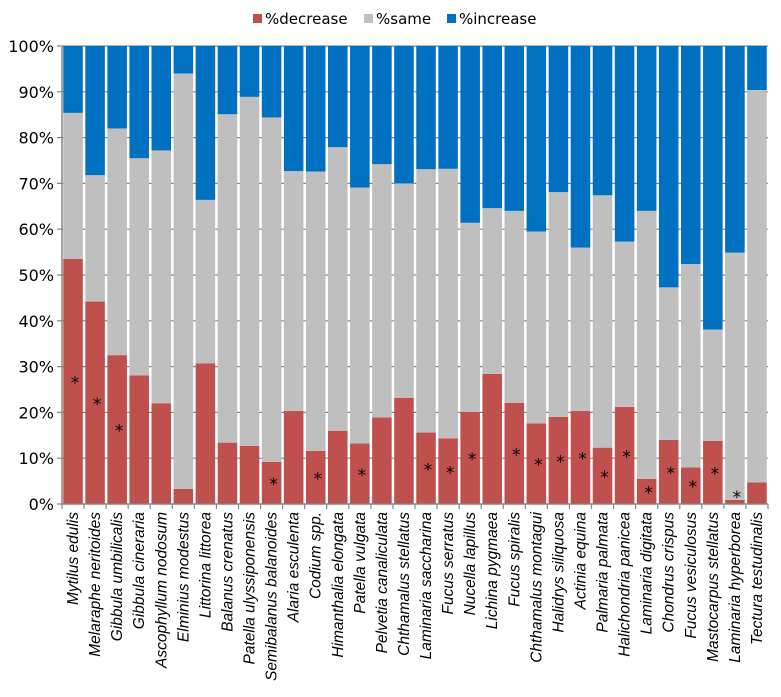 The image size is (781, 697). Describe the element at coordinates (624, 275) in the screenshot. I see `bar-stack-halichondria-panicea` at that location.